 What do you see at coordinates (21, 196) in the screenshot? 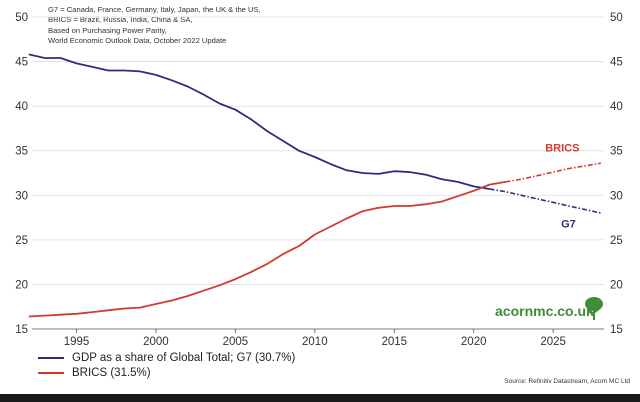
I see `y-tick-label-left: 30` at bounding box center [21, 196].